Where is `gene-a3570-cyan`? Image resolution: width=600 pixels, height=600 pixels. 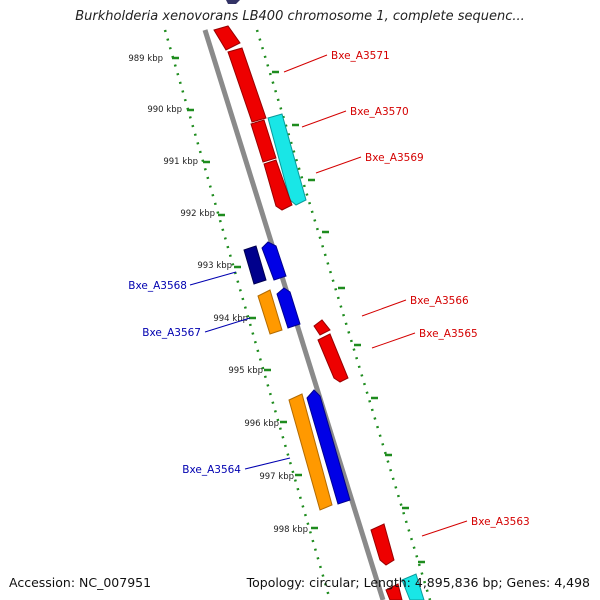 gene-a3570-cyan is located at coordinates (287, 159).